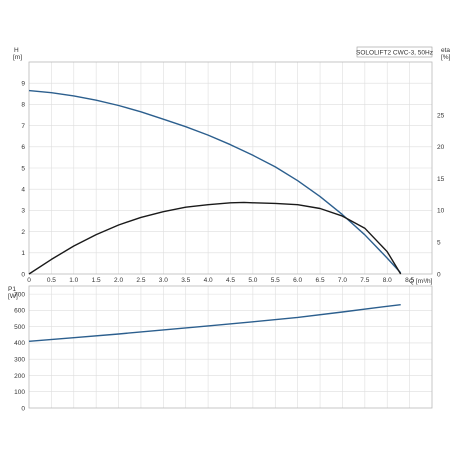  Describe the element at coordinates (16, 50) in the screenshot. I see `h-axis-name: H` at that location.